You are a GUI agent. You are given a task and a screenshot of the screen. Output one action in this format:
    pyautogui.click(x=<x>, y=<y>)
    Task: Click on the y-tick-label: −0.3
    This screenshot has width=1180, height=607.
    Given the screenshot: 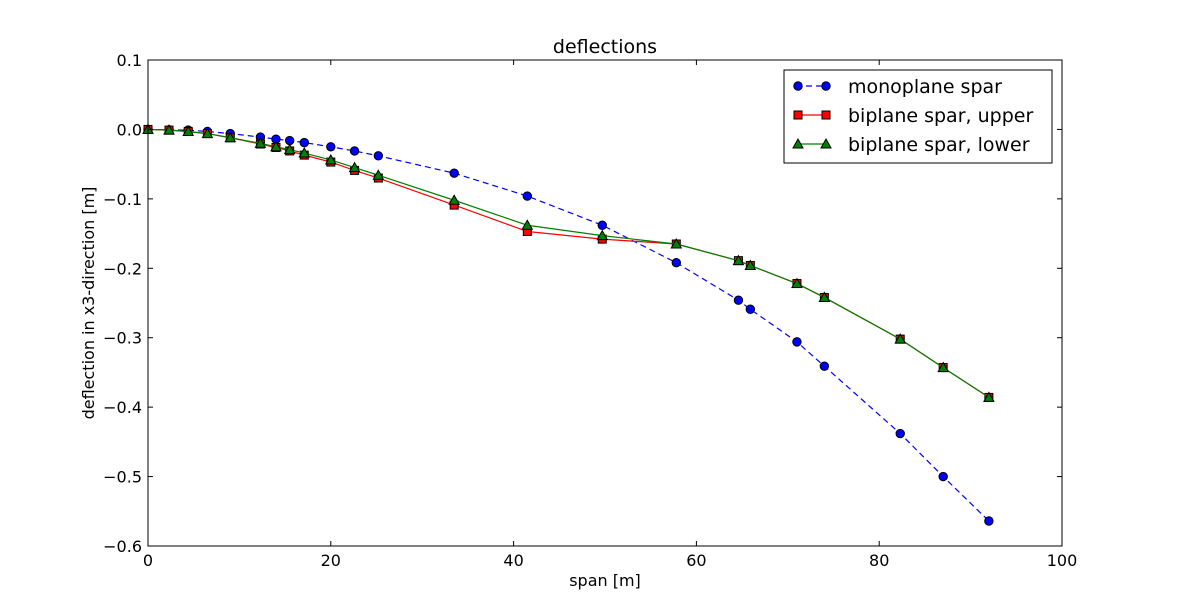 What is the action you would take?
    pyautogui.click(x=122, y=338)
    